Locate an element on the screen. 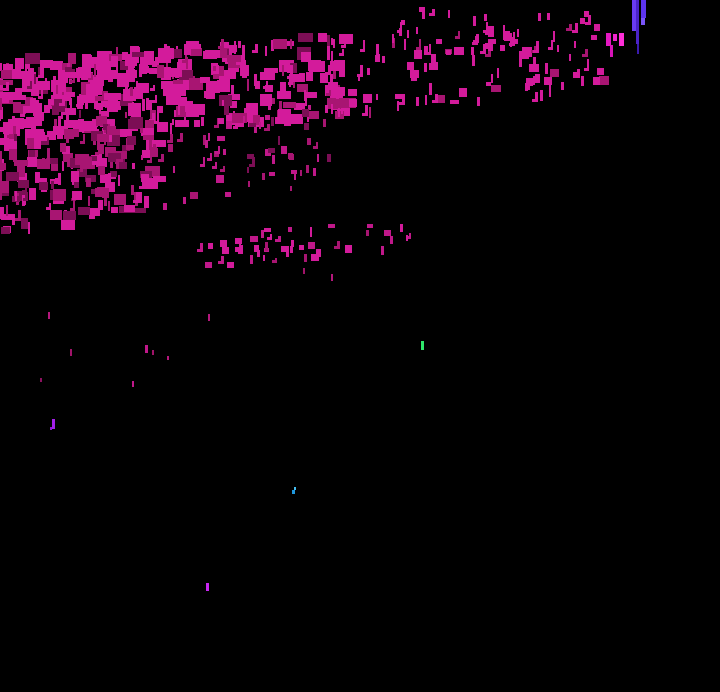  glitch-mark-hotpink-b is located at coordinates (615, 37).